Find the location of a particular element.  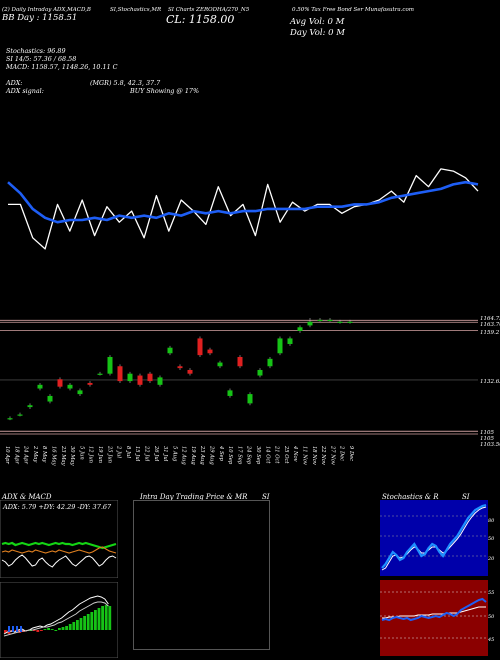

stoch-axis-80: 80 is located at coordinates (491, 521).